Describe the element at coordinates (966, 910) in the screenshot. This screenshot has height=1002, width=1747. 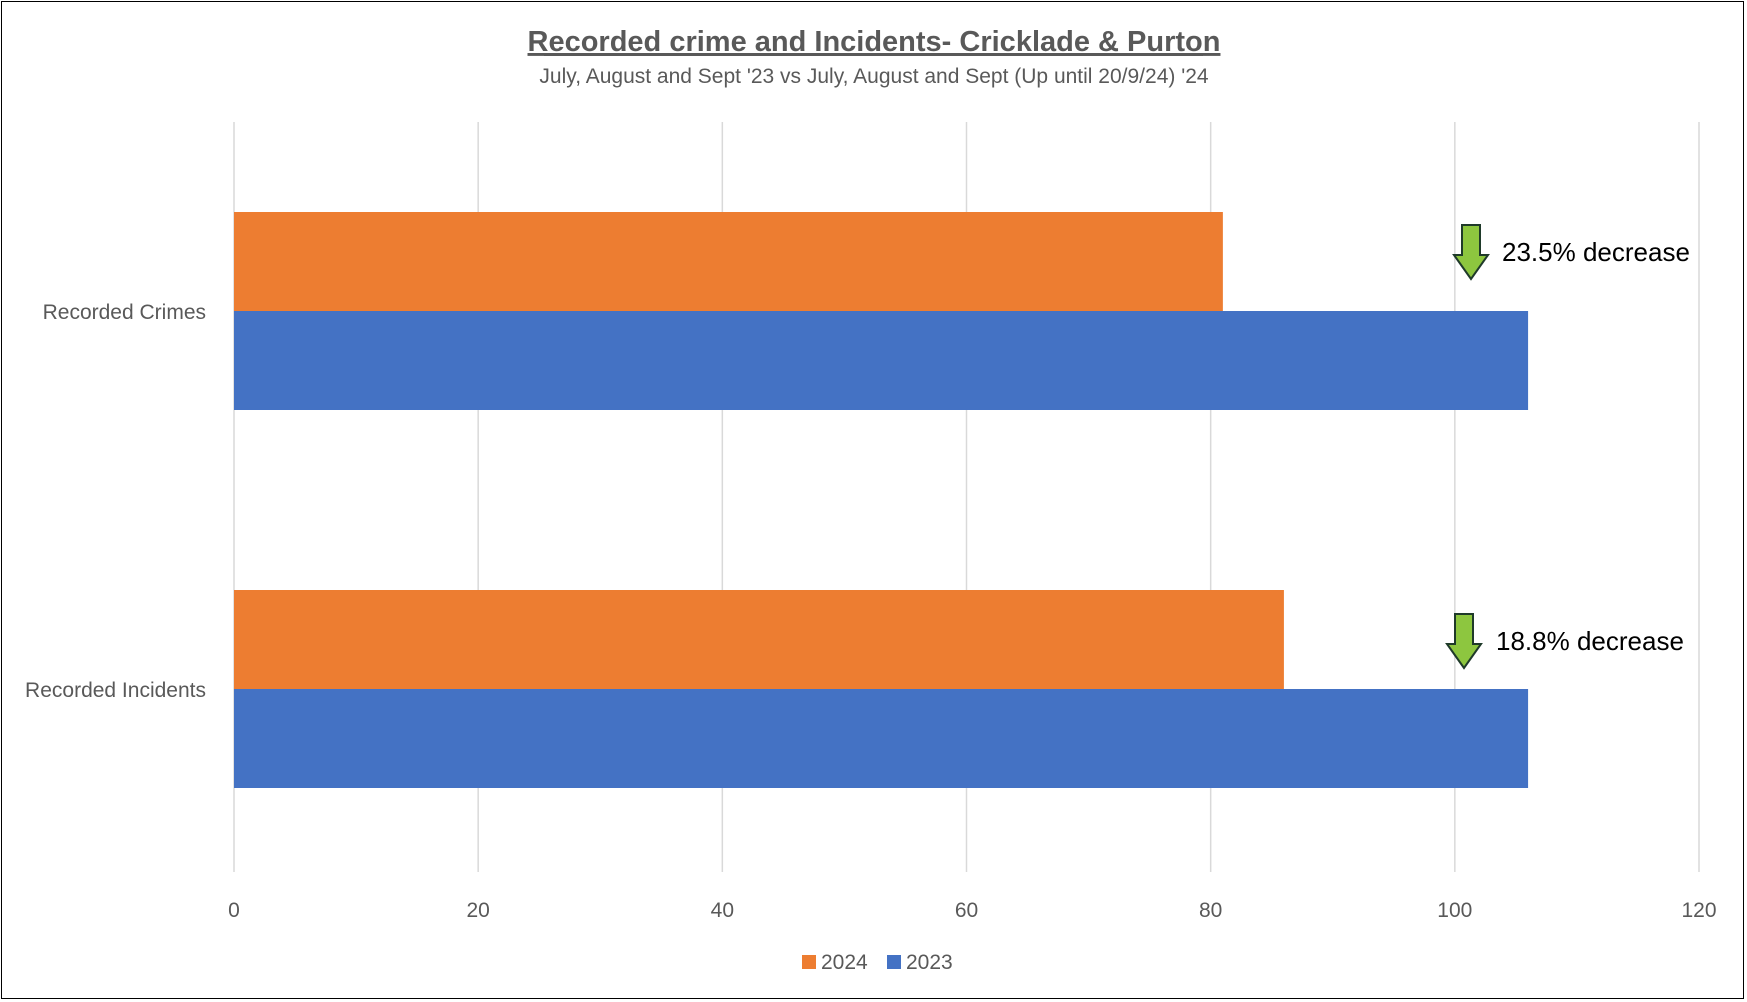
I see `x-tick-label: 60` at that location.